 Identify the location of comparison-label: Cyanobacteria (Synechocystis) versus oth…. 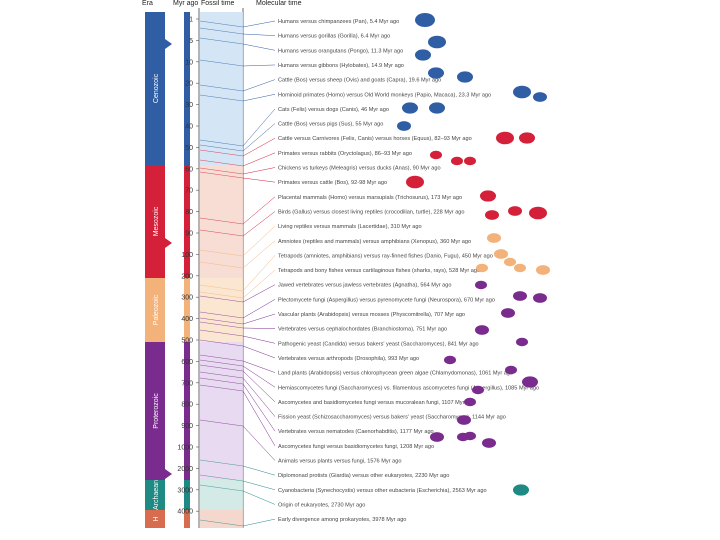
(382, 491).